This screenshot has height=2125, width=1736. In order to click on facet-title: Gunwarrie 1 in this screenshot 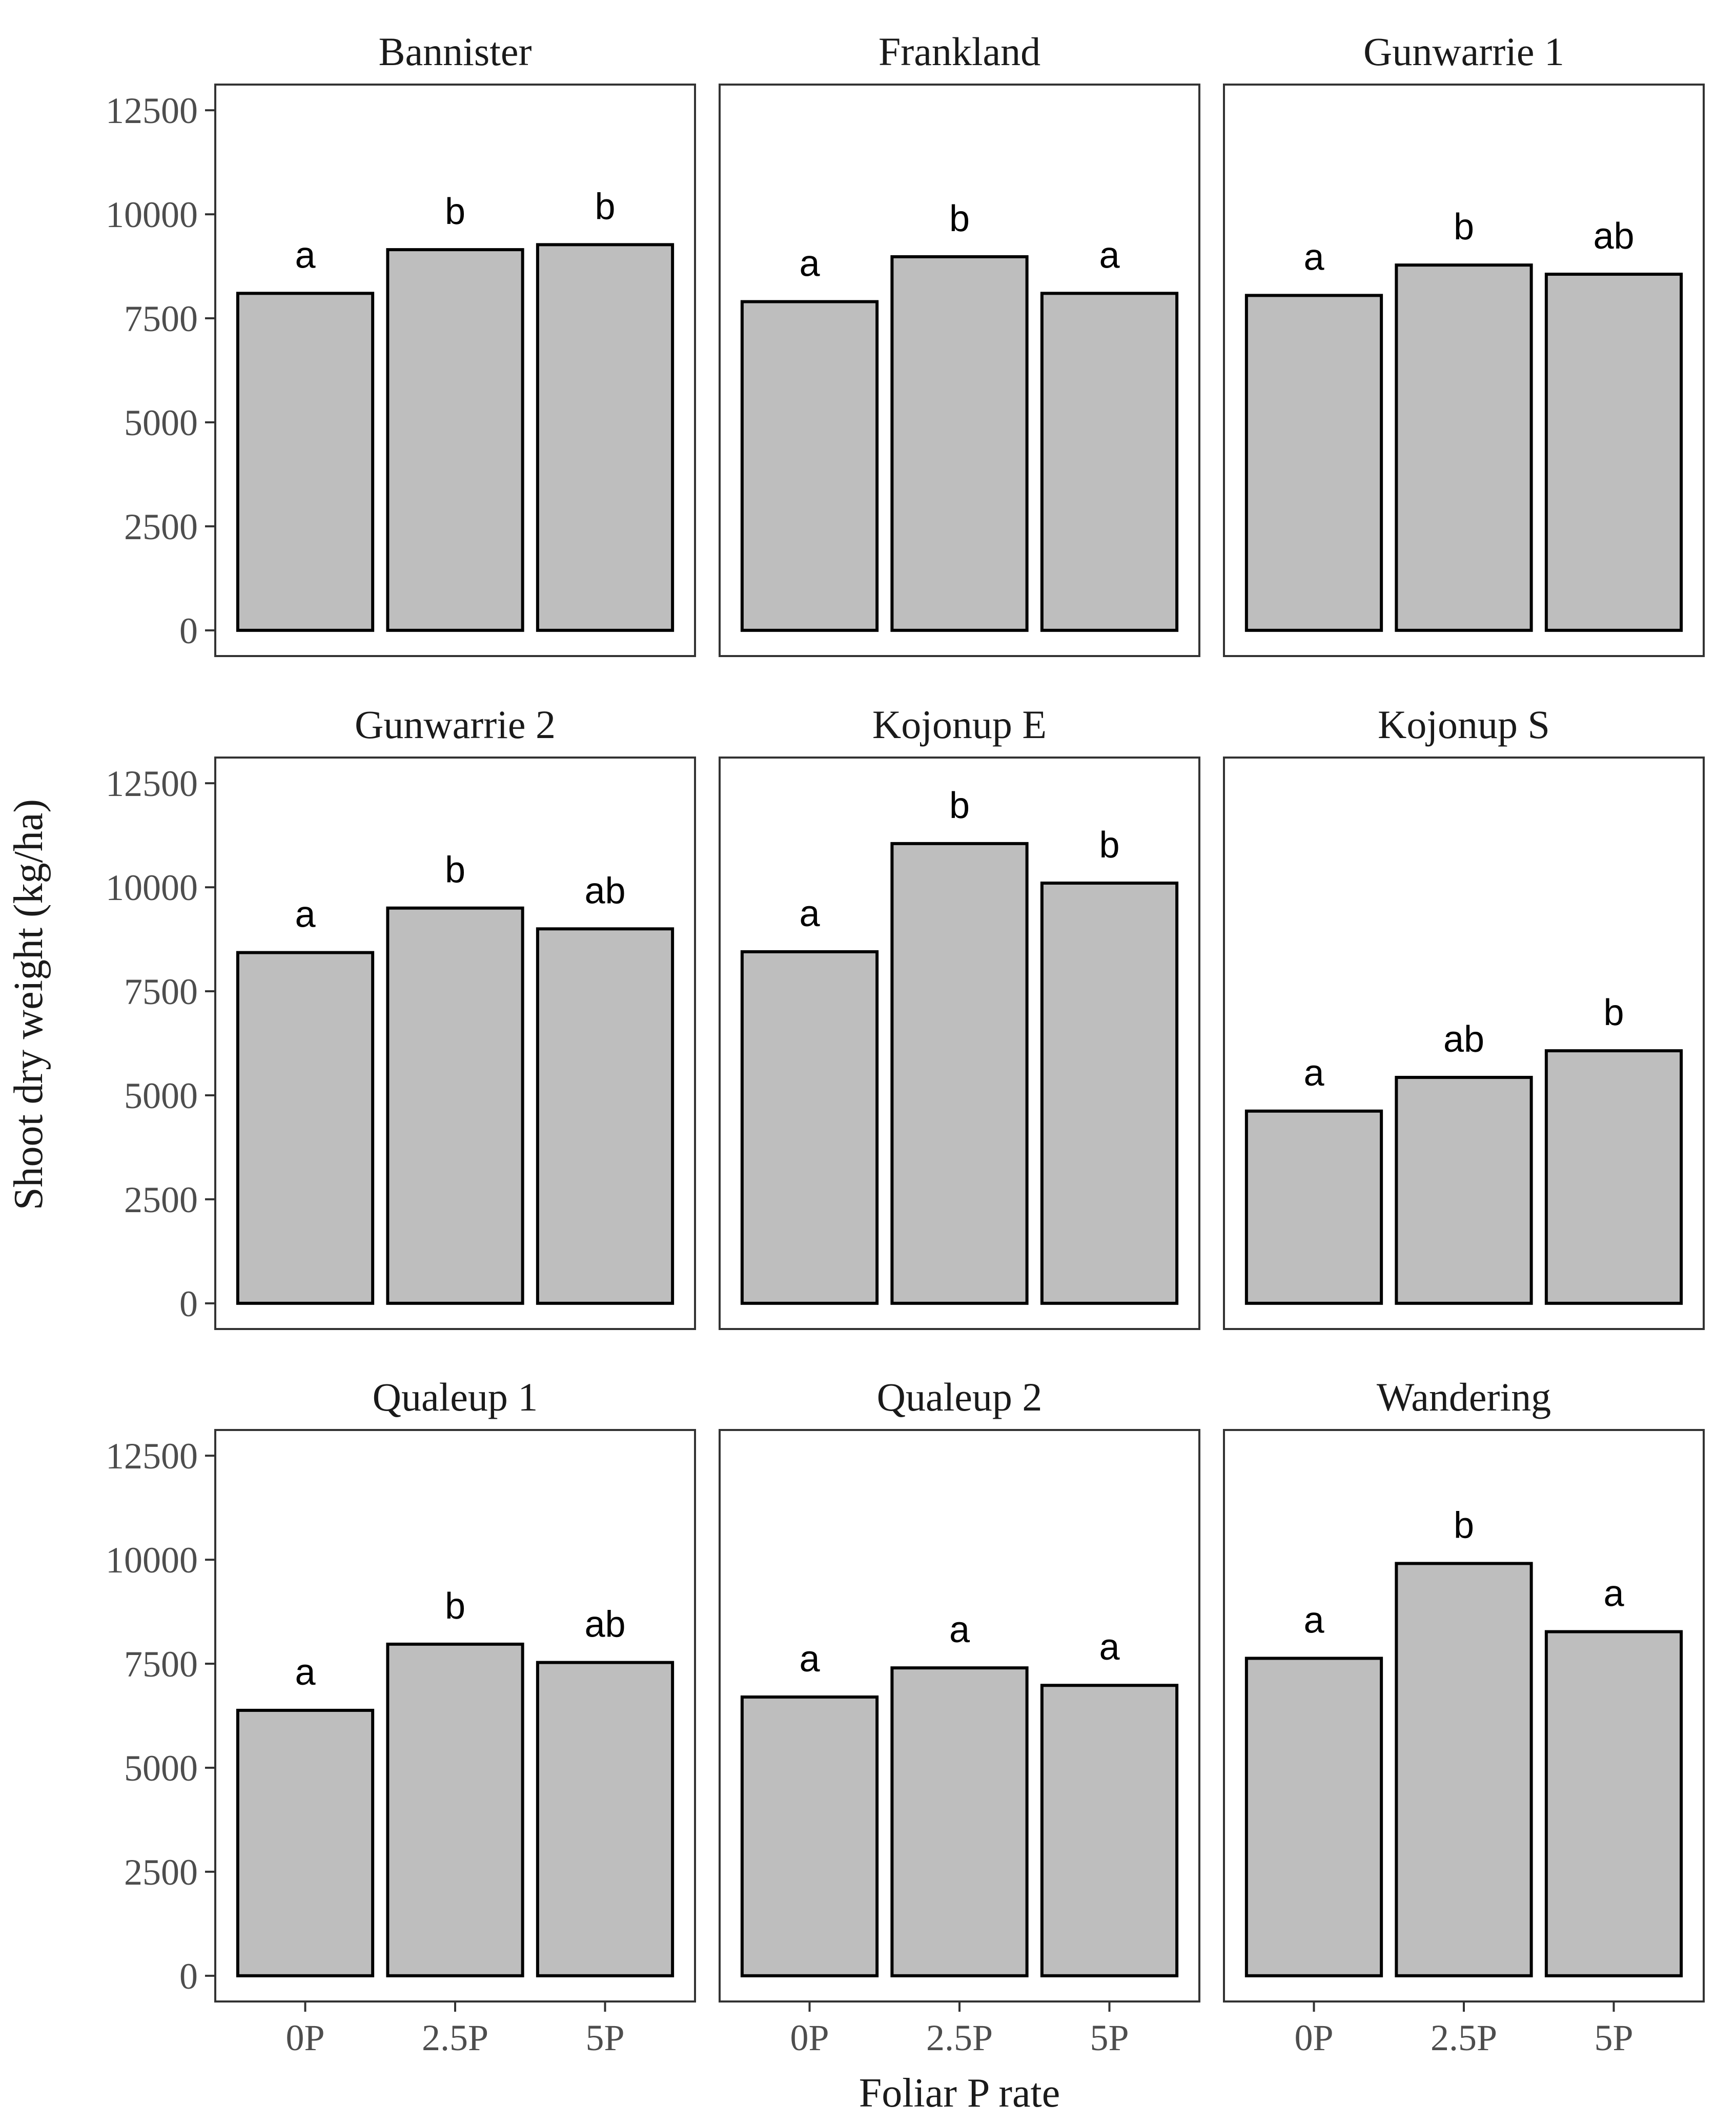, I will do `click(1464, 51)`.